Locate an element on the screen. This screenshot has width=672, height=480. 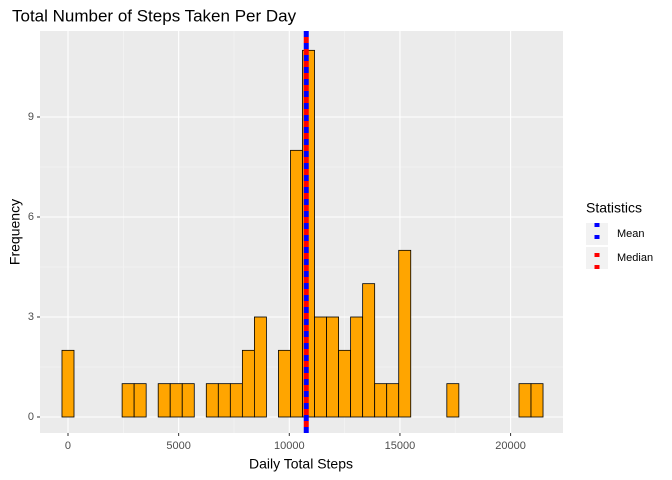
x-axis-label: Daily Total Steps is located at coordinates (301, 464).